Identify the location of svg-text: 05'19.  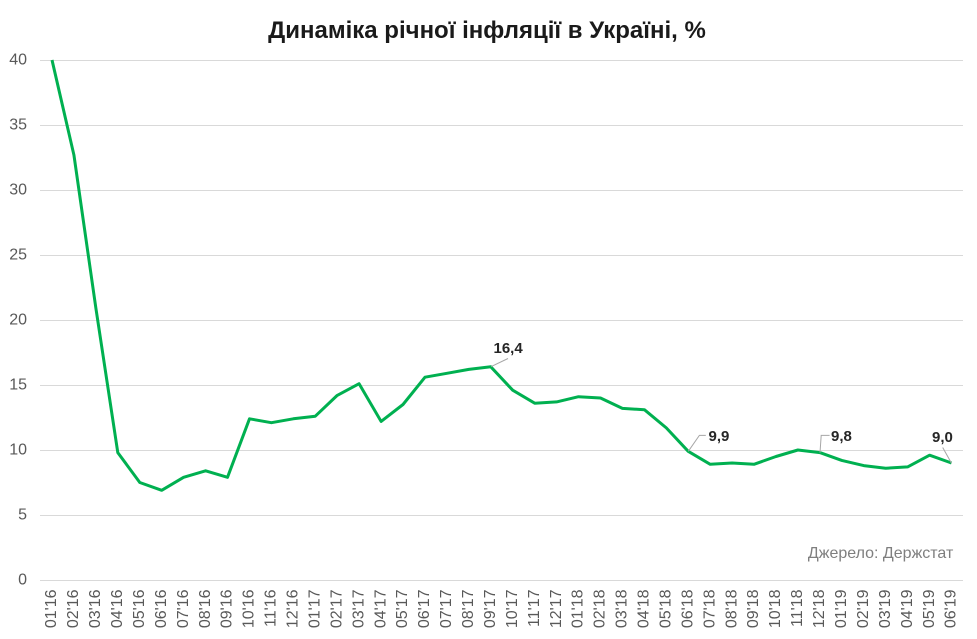
(929, 608).